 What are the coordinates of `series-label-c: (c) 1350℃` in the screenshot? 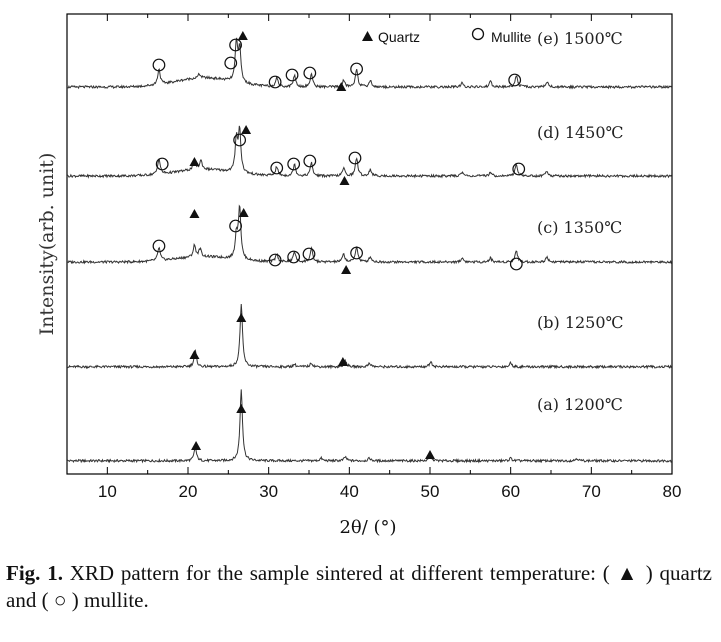 It's located at (579, 227).